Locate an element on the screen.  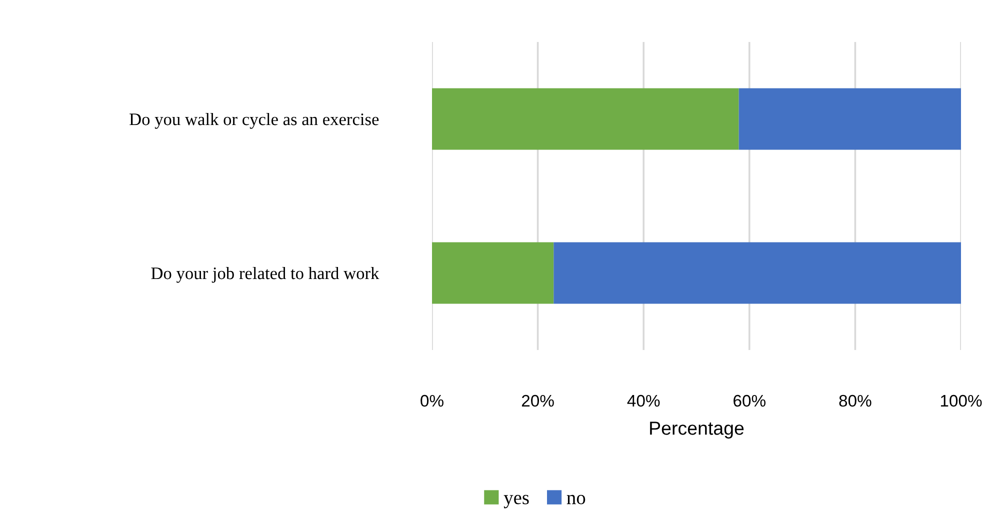
x-tick-label: 80% is located at coordinates (855, 400).